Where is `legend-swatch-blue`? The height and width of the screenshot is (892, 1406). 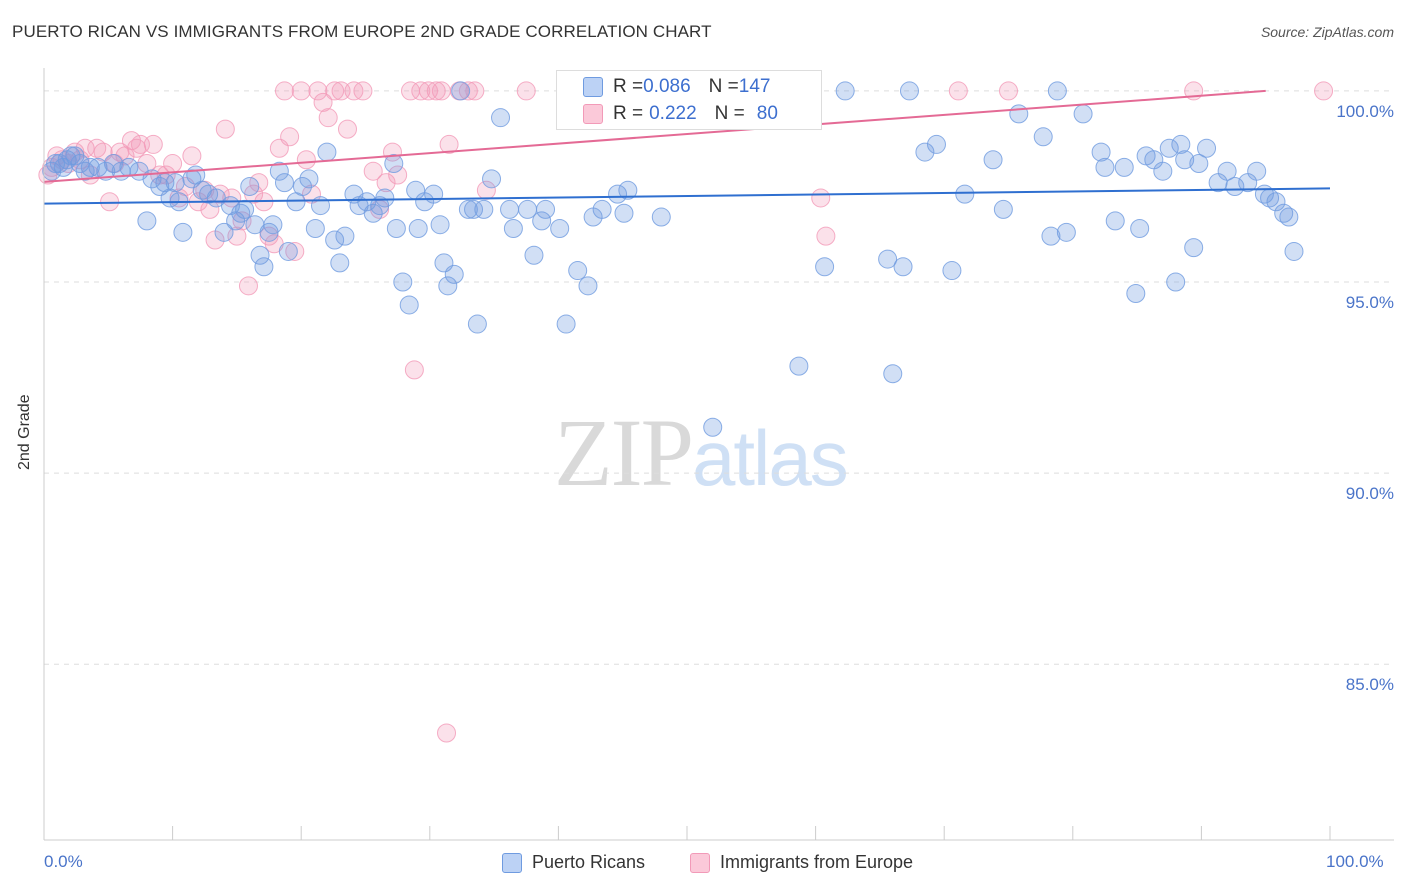 legend-swatch-blue is located at coordinates (512, 862).